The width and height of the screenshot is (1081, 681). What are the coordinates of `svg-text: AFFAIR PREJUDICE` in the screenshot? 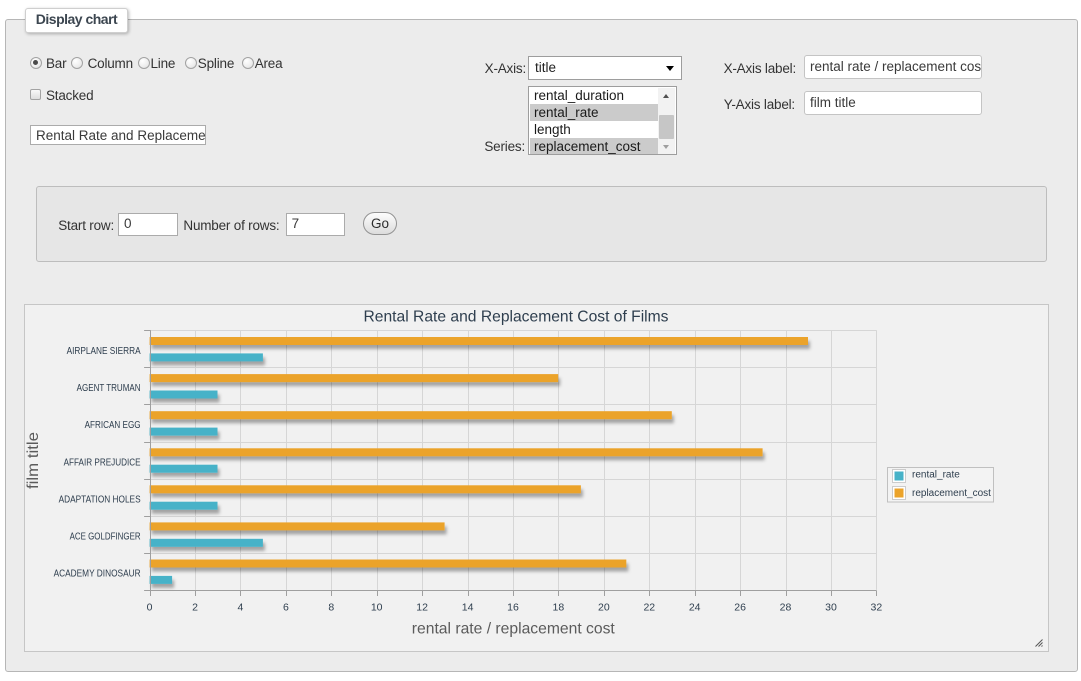 It's located at (102, 462).